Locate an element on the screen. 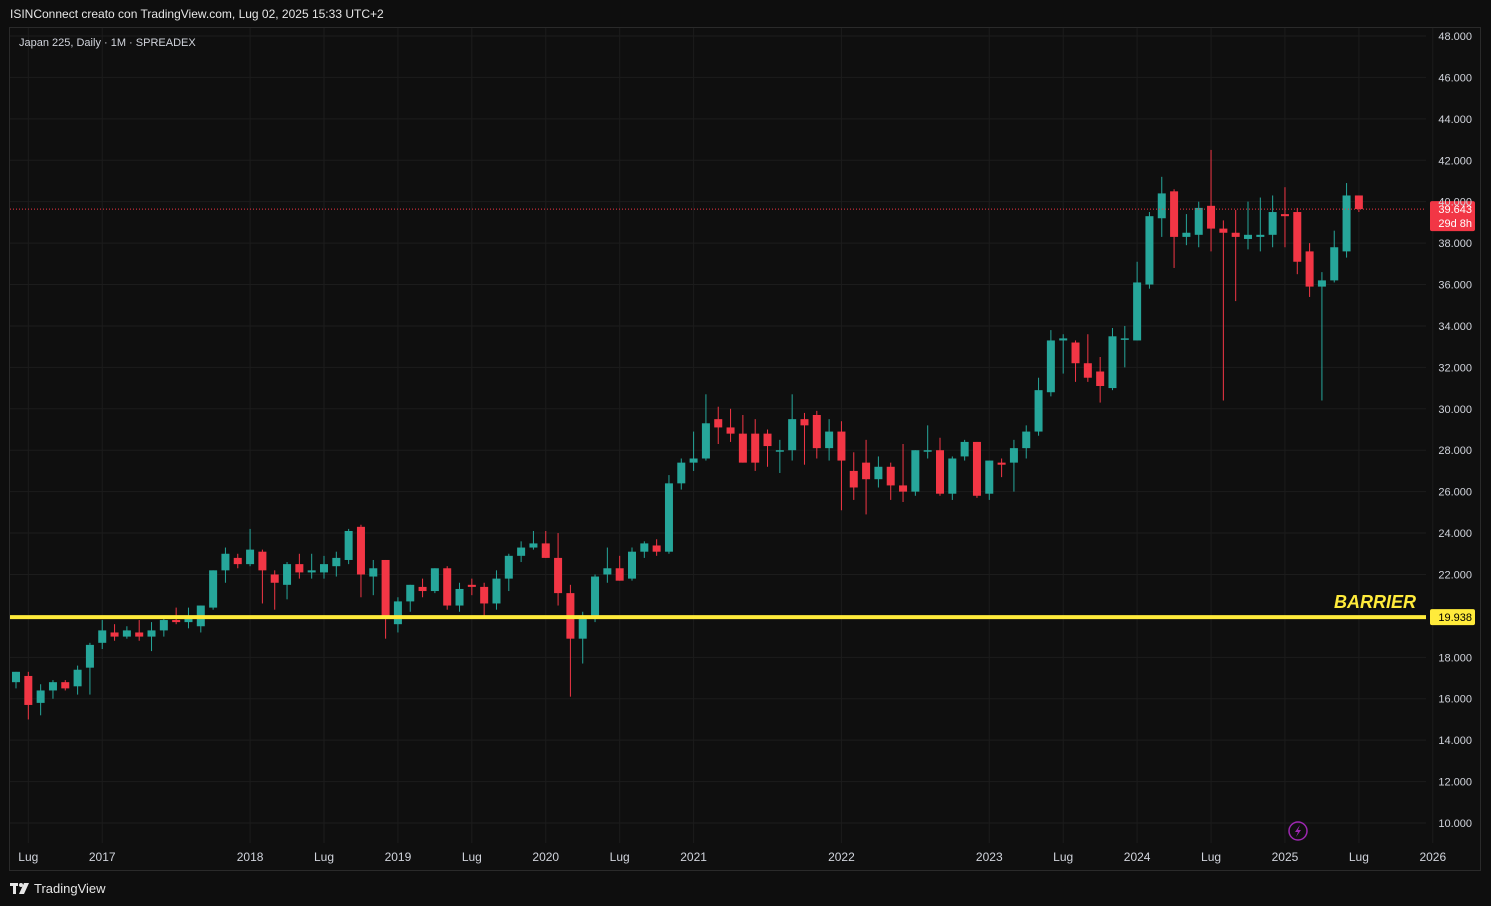  lightning-icon is located at coordinates (1298, 831).